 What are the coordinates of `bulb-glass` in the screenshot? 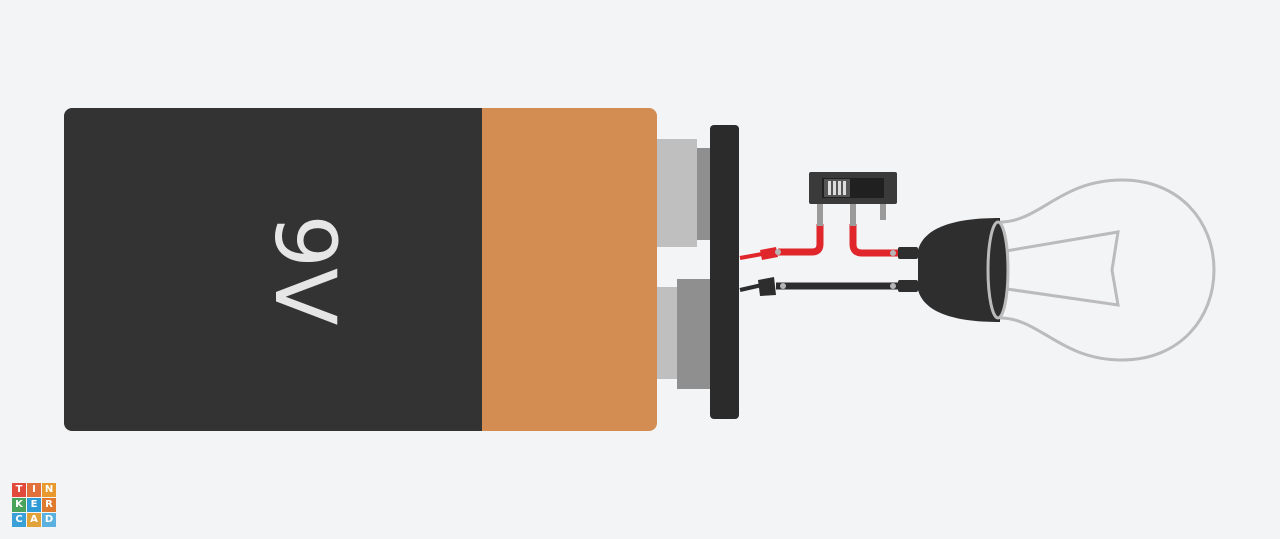 It's located at (1107, 270).